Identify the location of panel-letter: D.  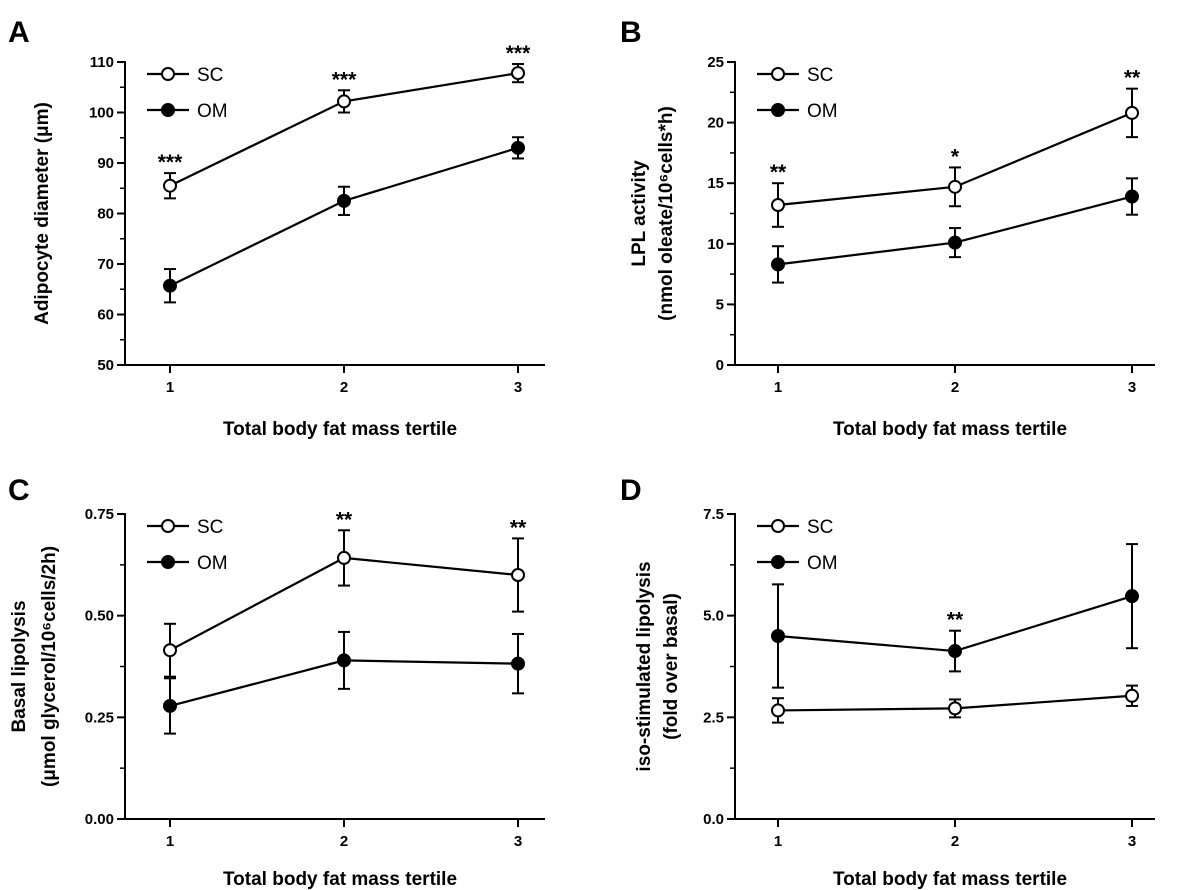
(631, 490).